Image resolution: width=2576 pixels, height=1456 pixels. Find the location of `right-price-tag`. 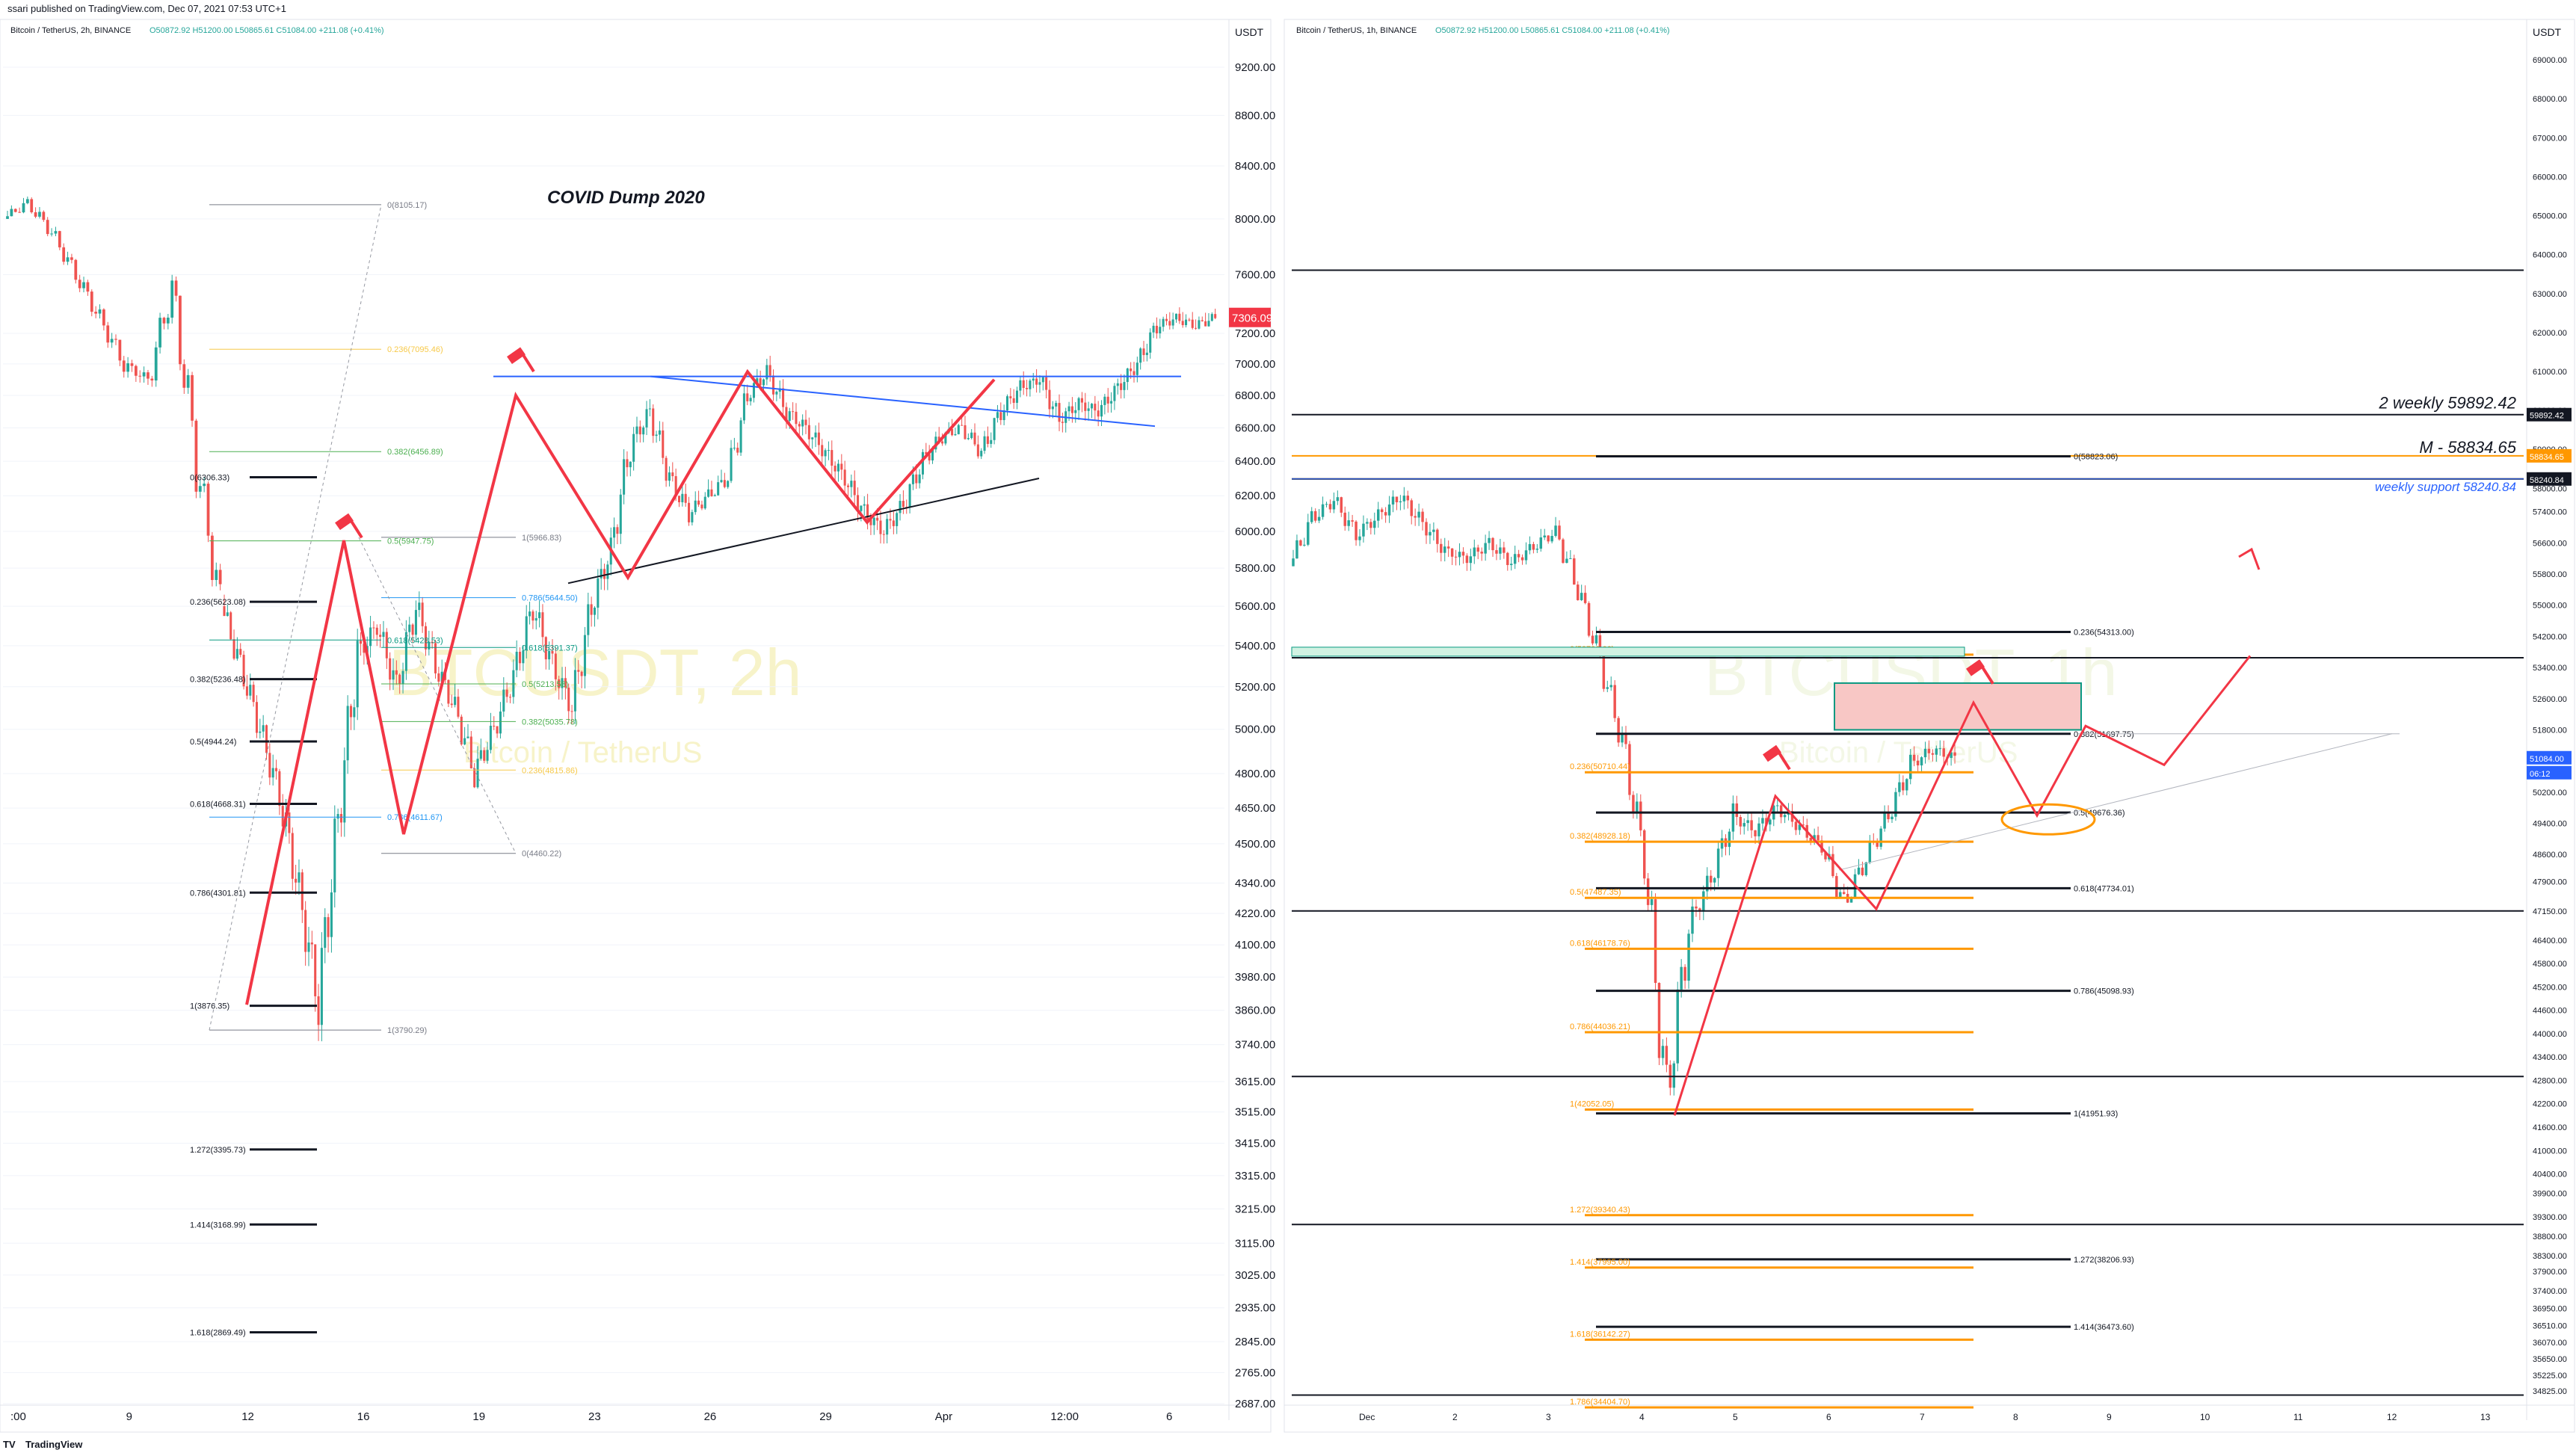

right-price-tag is located at coordinates (2549, 479).